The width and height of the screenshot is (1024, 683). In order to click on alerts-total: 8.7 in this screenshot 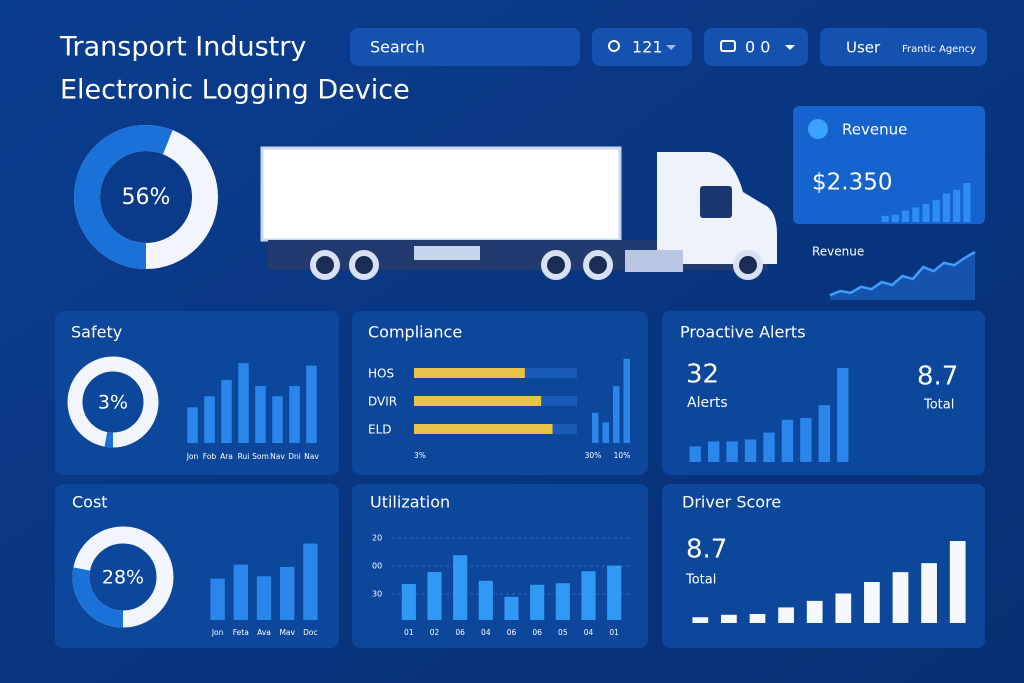, I will do `click(937, 377)`.